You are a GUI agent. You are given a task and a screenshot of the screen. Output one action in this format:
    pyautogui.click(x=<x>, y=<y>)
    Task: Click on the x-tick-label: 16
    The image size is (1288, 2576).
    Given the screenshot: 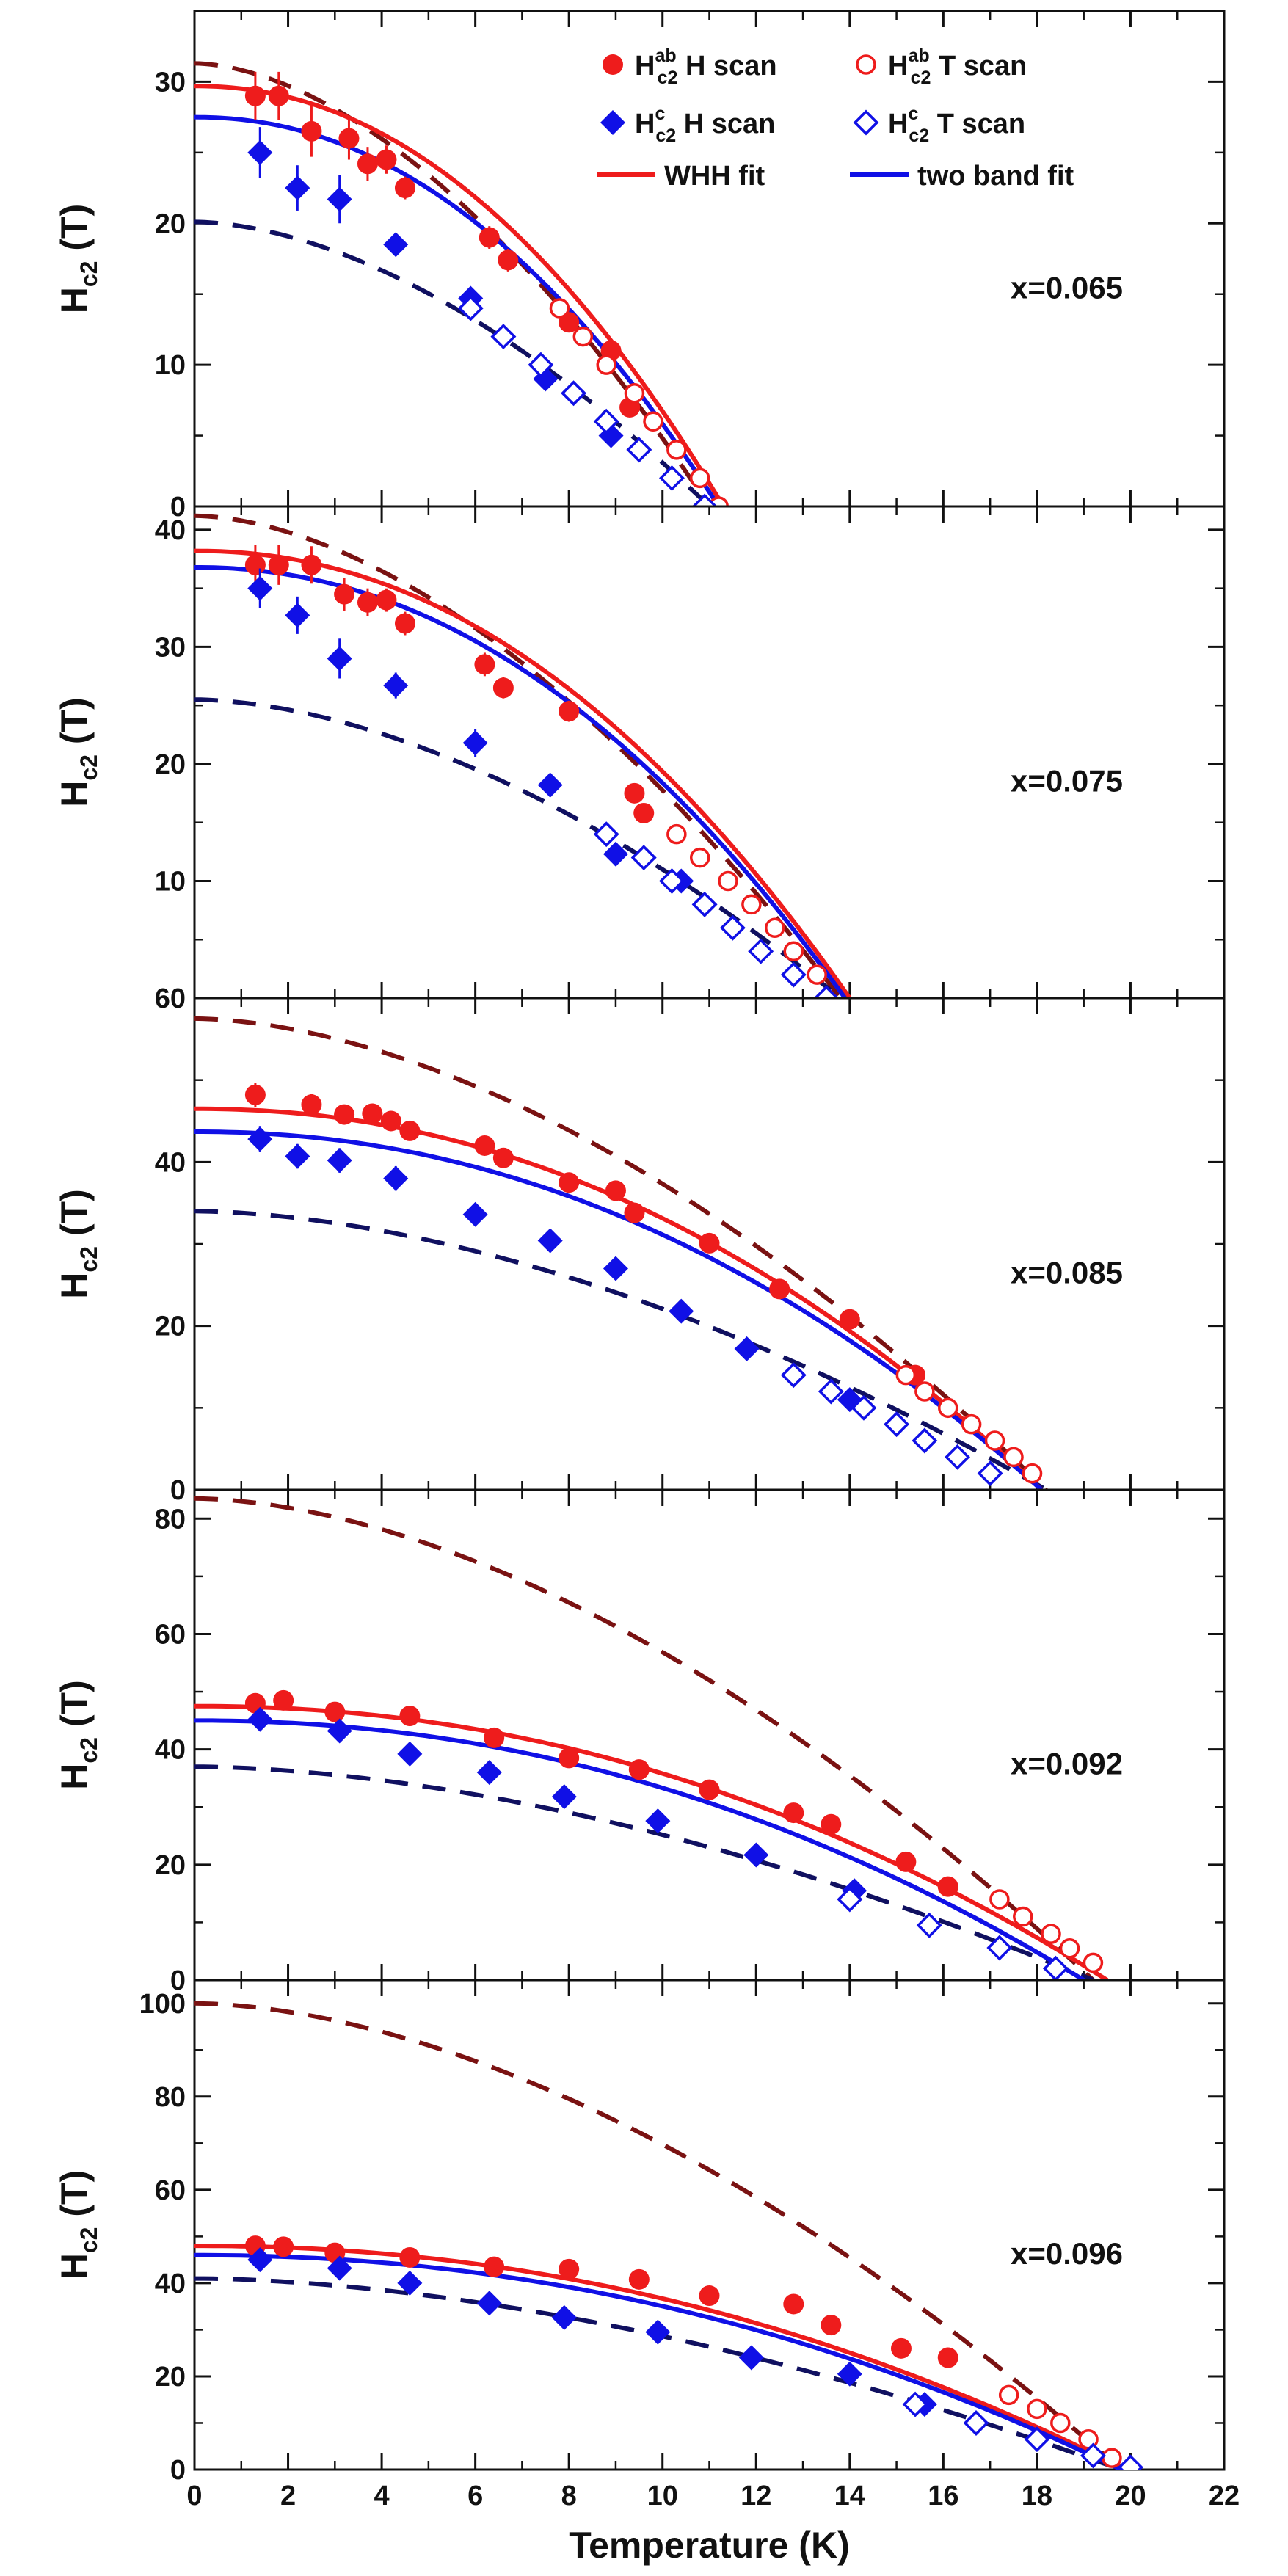 What is the action you would take?
    pyautogui.click(x=943, y=2496)
    